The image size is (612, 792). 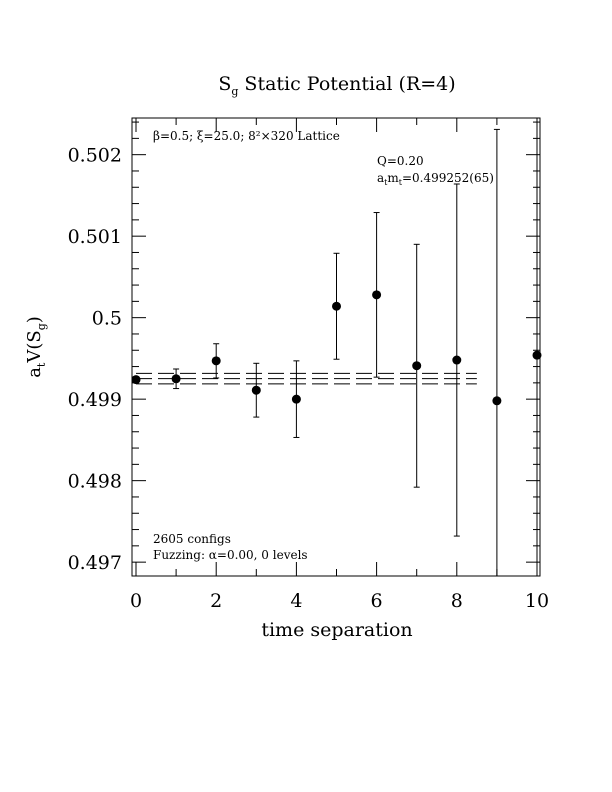 I want to click on x-axis-label: time separation, so click(x=336, y=630).